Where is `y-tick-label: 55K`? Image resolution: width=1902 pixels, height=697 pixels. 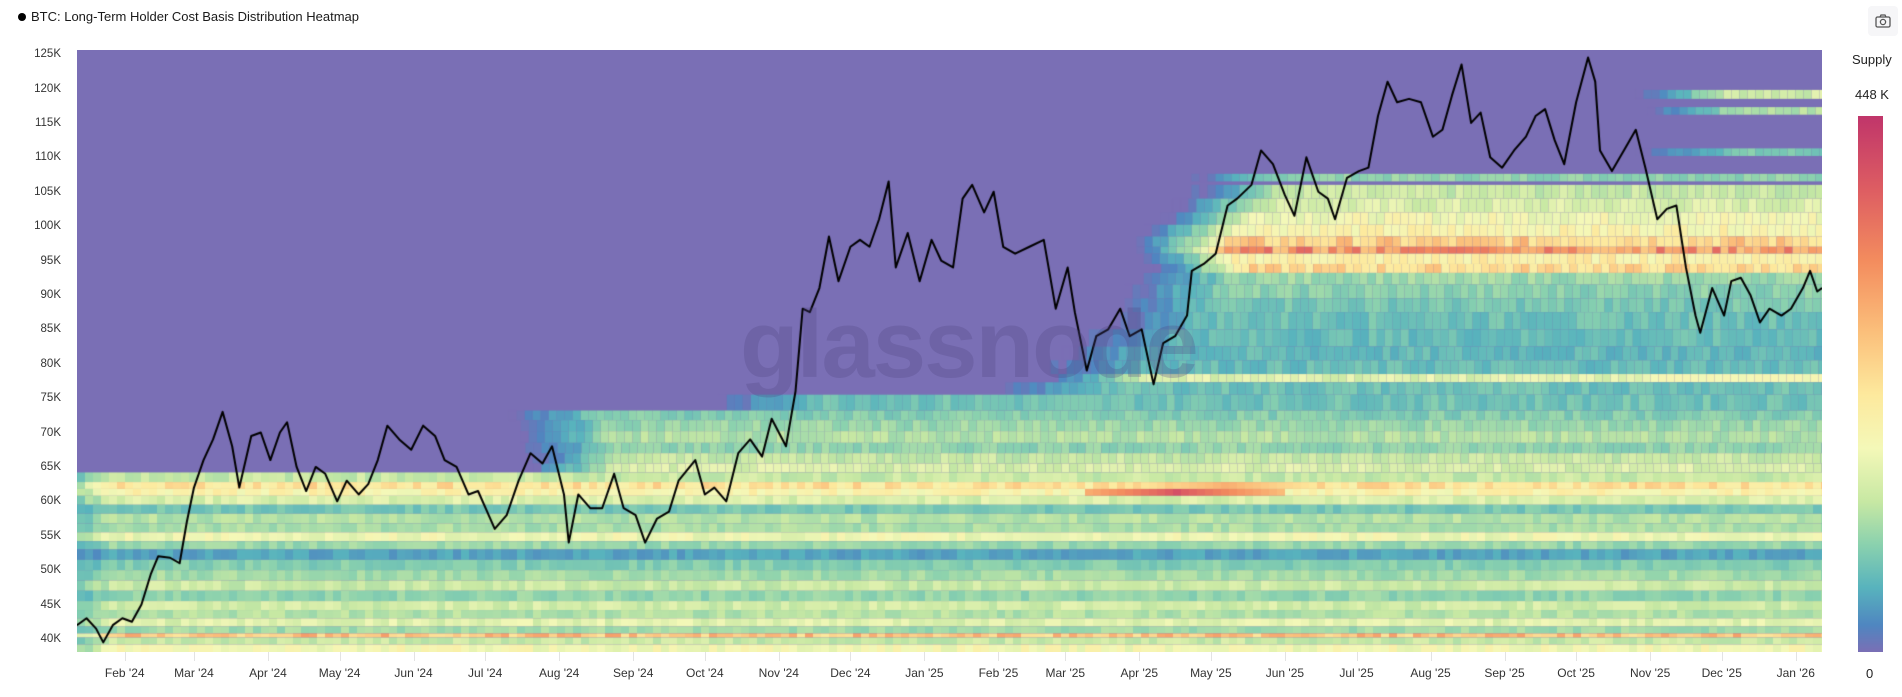 y-tick-label: 55K is located at coordinates (50, 535).